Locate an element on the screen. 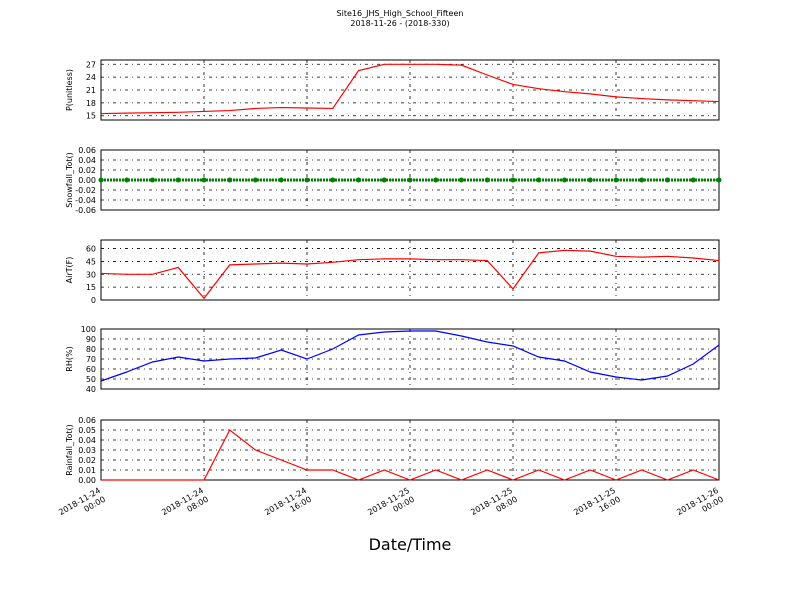 The image size is (800, 600). x-tick-label: 2018-11-2500:00 is located at coordinates (391, 506).